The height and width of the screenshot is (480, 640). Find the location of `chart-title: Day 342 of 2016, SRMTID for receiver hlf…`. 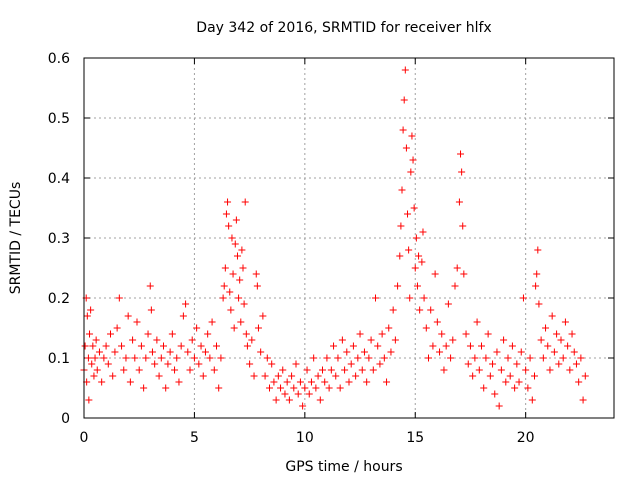

chart-title: Day 342 of 2016, SRMTID for receiver hlf… is located at coordinates (343, 28).